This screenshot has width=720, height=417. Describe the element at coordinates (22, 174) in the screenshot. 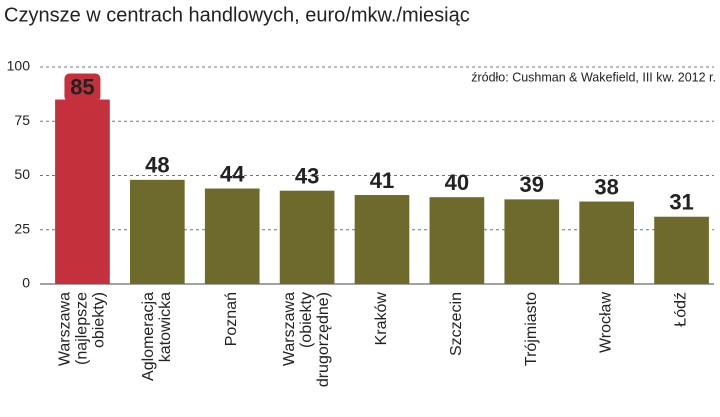

I see `y-tick-label: 50` at that location.